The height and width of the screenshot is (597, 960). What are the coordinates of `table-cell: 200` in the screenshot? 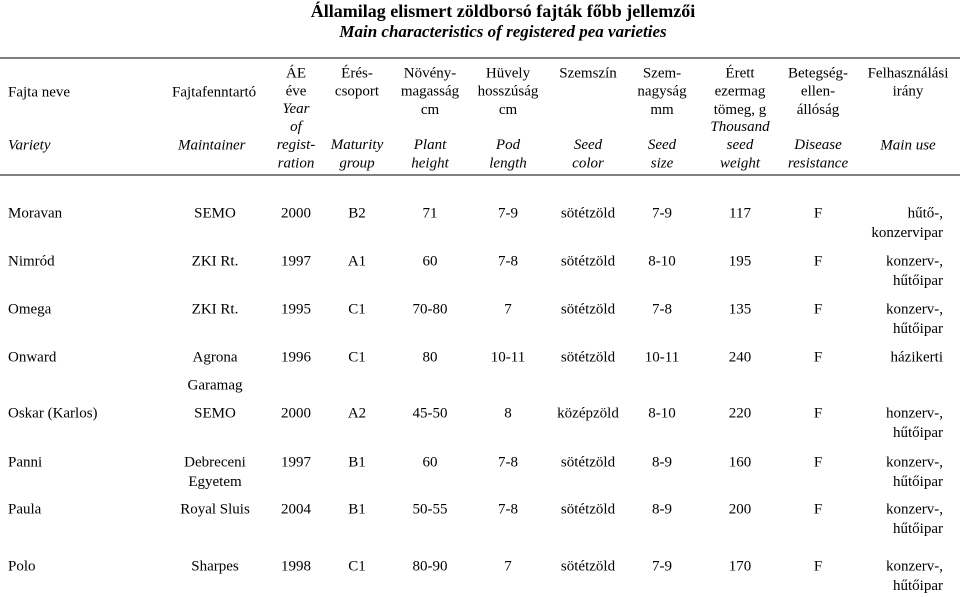 It's located at (740, 509).